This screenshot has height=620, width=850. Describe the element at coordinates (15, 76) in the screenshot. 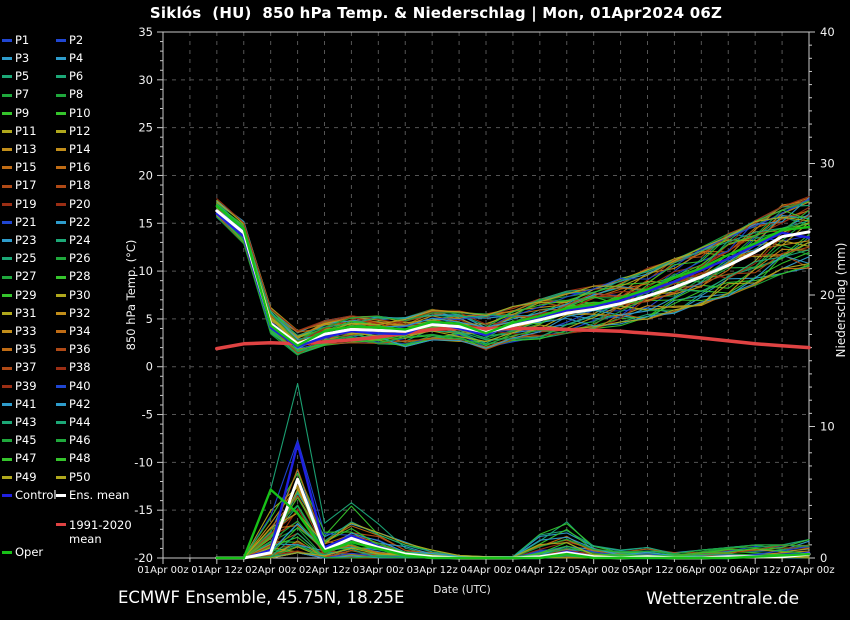

I see `legend-item-p5: P5` at that location.